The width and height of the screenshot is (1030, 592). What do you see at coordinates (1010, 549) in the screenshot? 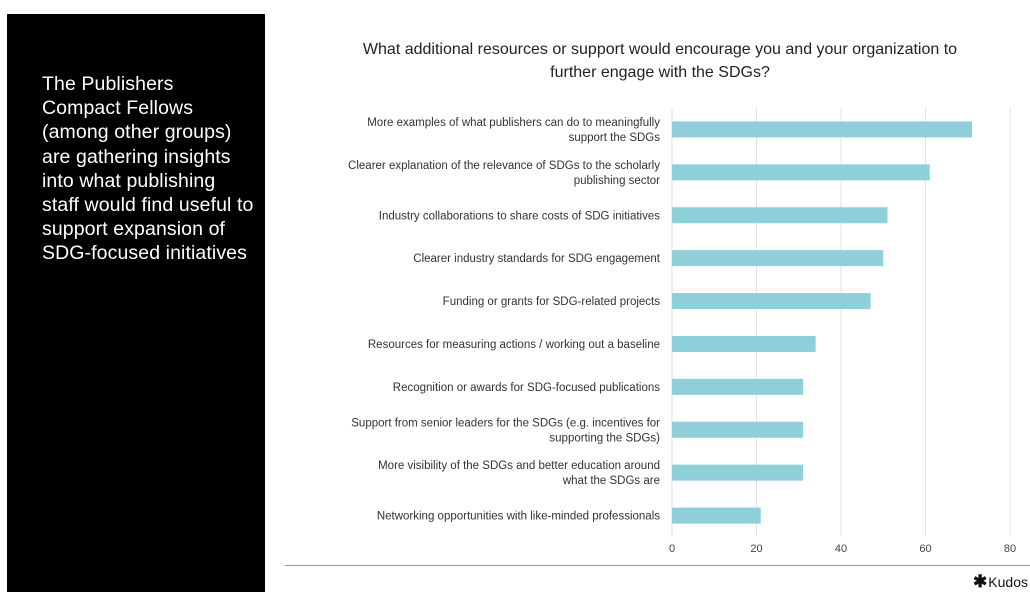
I see `x-tick-label: 80` at bounding box center [1010, 549].